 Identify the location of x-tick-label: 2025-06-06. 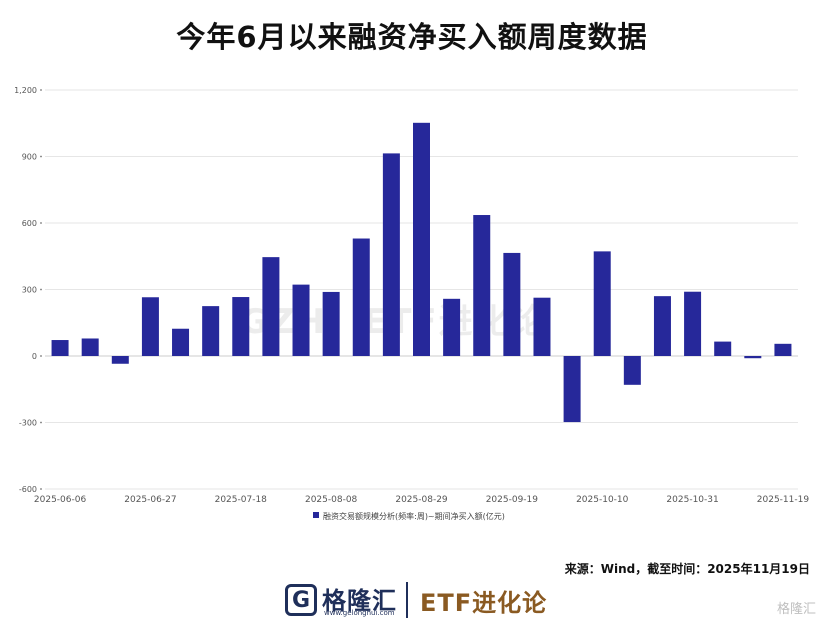
(60, 500).